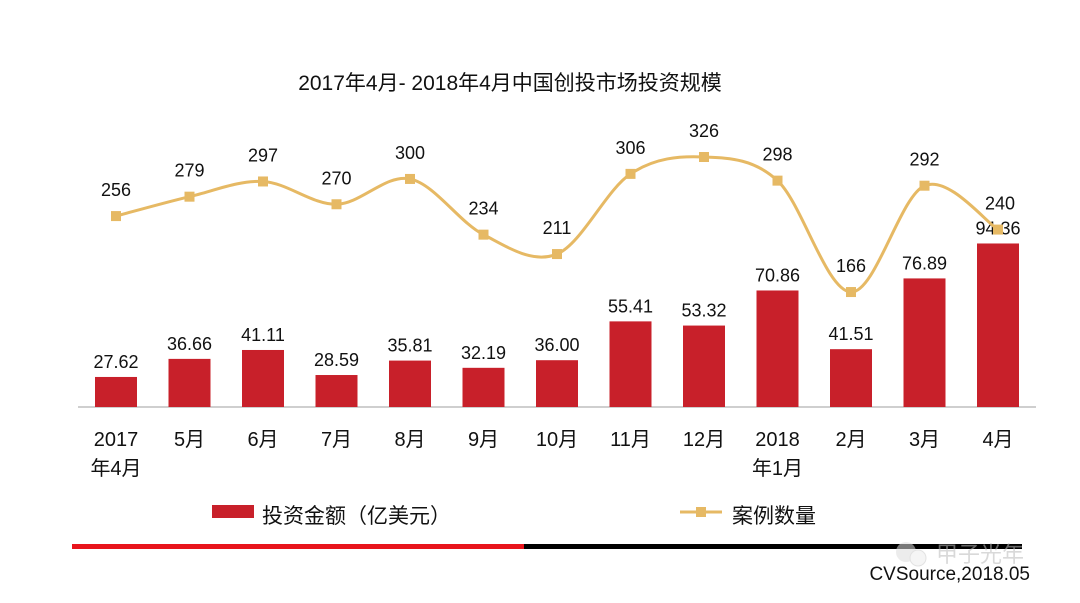 The image size is (1080, 603). What do you see at coordinates (630, 148) in the screenshot?
I see `line-data-label: 306` at bounding box center [630, 148].